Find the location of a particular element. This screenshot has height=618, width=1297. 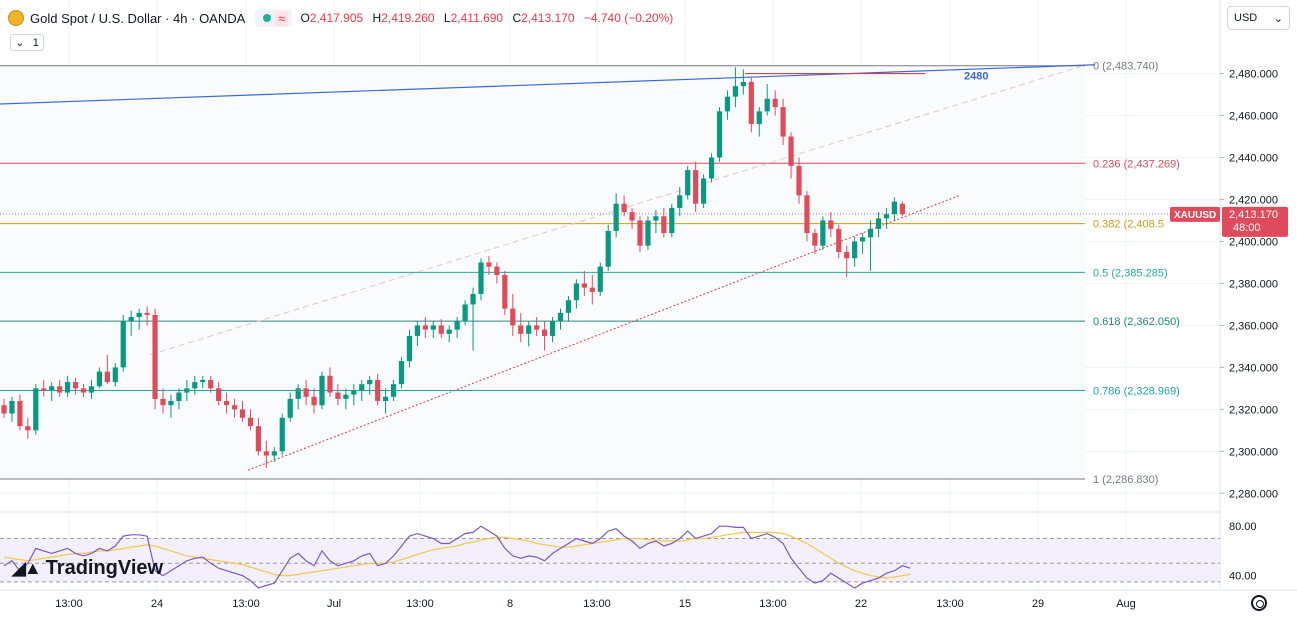

time-axis-tick-label: 24 is located at coordinates (157, 604).